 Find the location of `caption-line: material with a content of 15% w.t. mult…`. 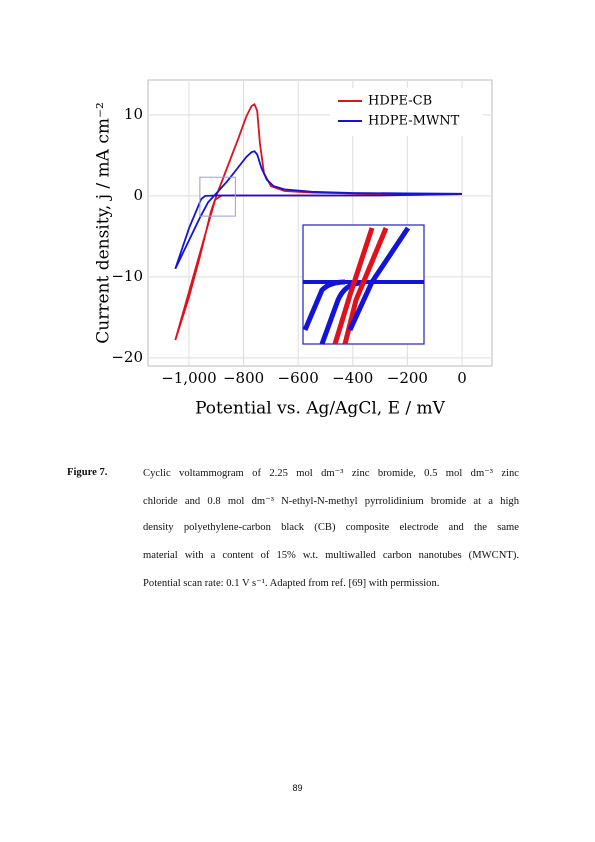

caption-line: material with a content of 15% w.t. mult… is located at coordinates (331, 555).